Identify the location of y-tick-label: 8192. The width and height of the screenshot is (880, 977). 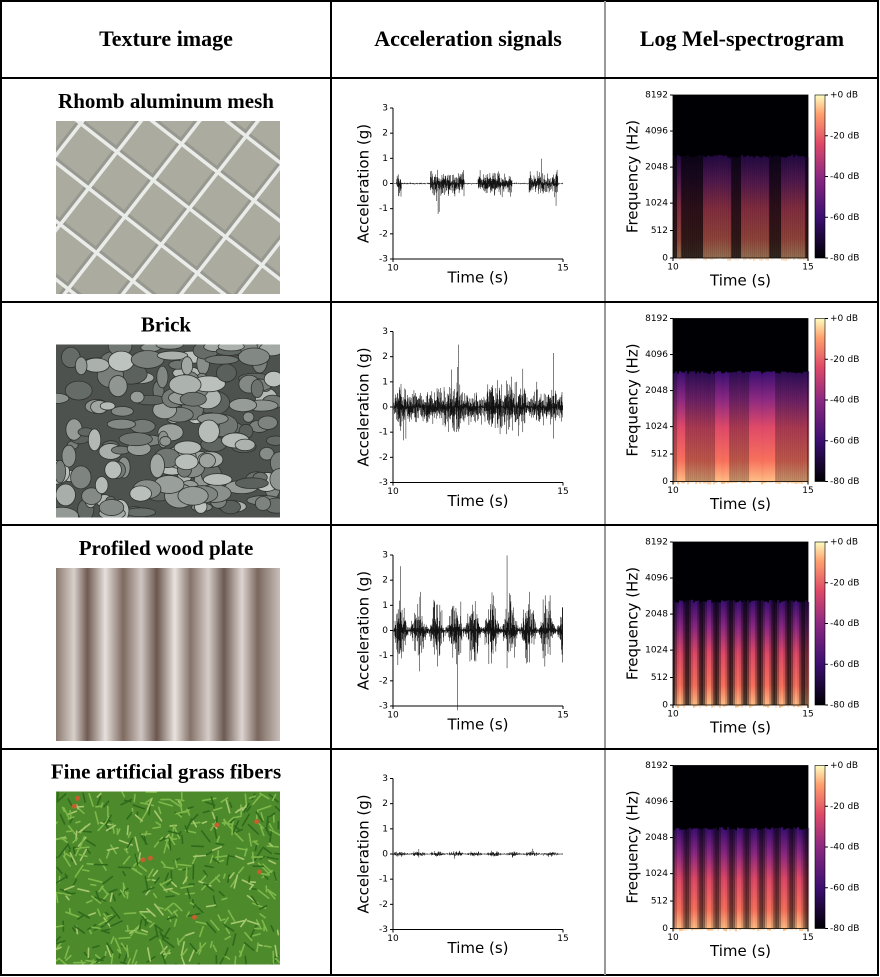
(656, 543).